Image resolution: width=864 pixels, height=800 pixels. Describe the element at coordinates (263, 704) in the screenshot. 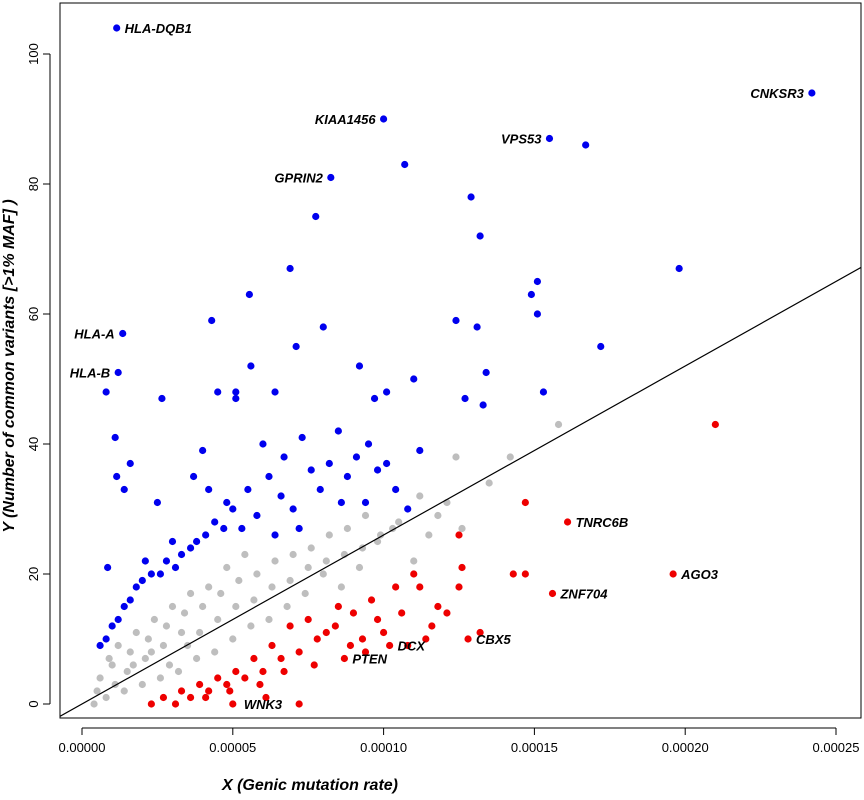

I see `gene-label: WNK3` at that location.